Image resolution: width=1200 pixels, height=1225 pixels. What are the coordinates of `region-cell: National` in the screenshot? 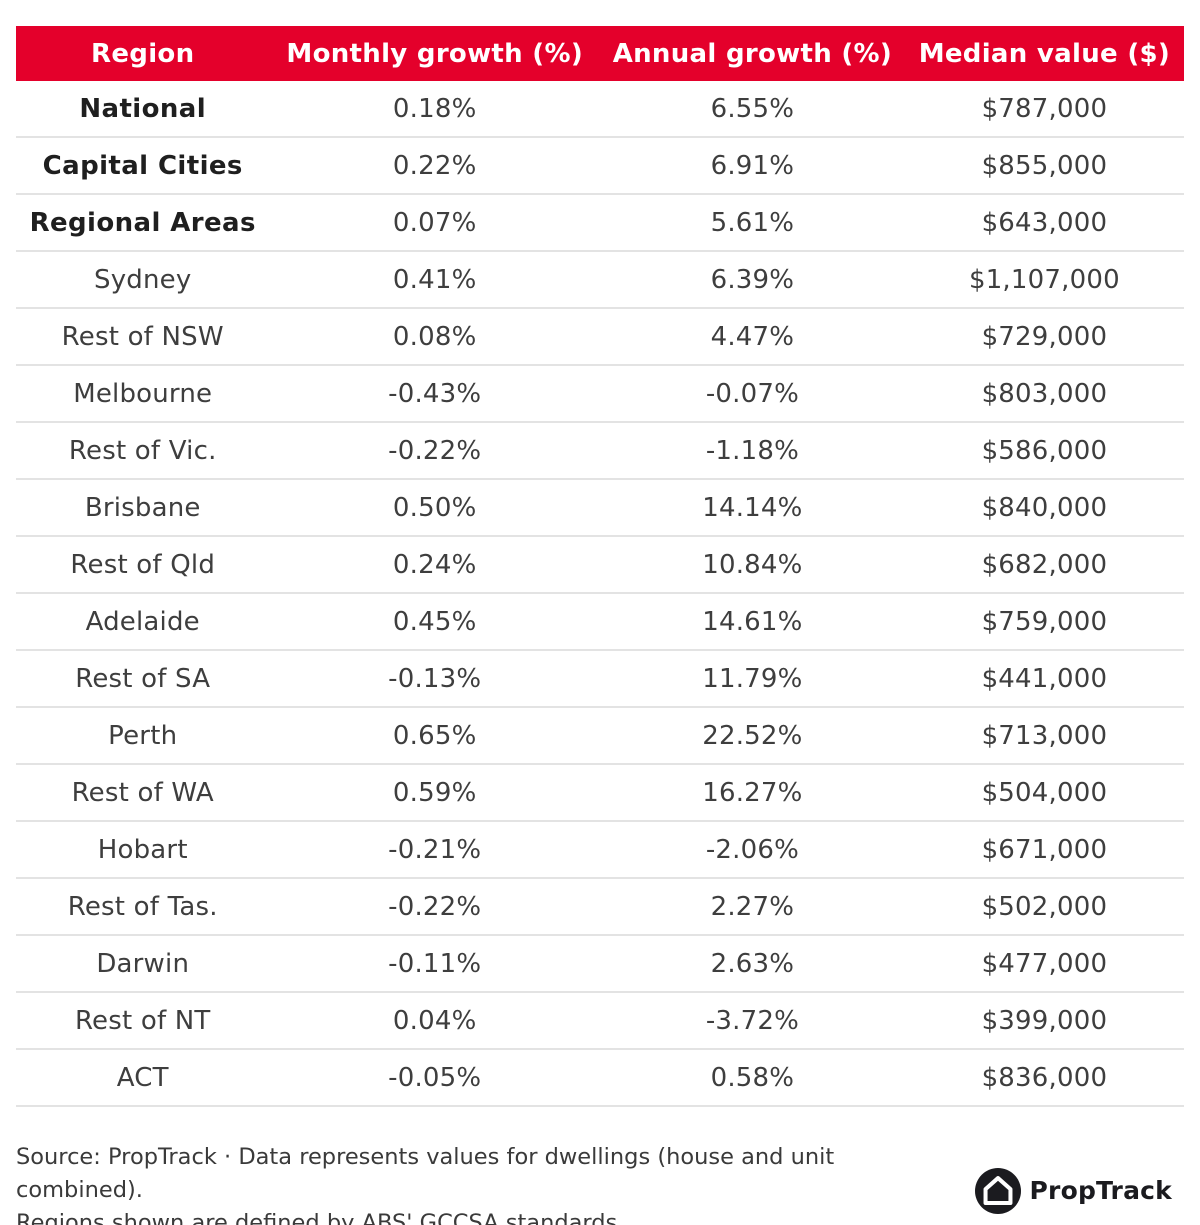 It's located at (143, 108).